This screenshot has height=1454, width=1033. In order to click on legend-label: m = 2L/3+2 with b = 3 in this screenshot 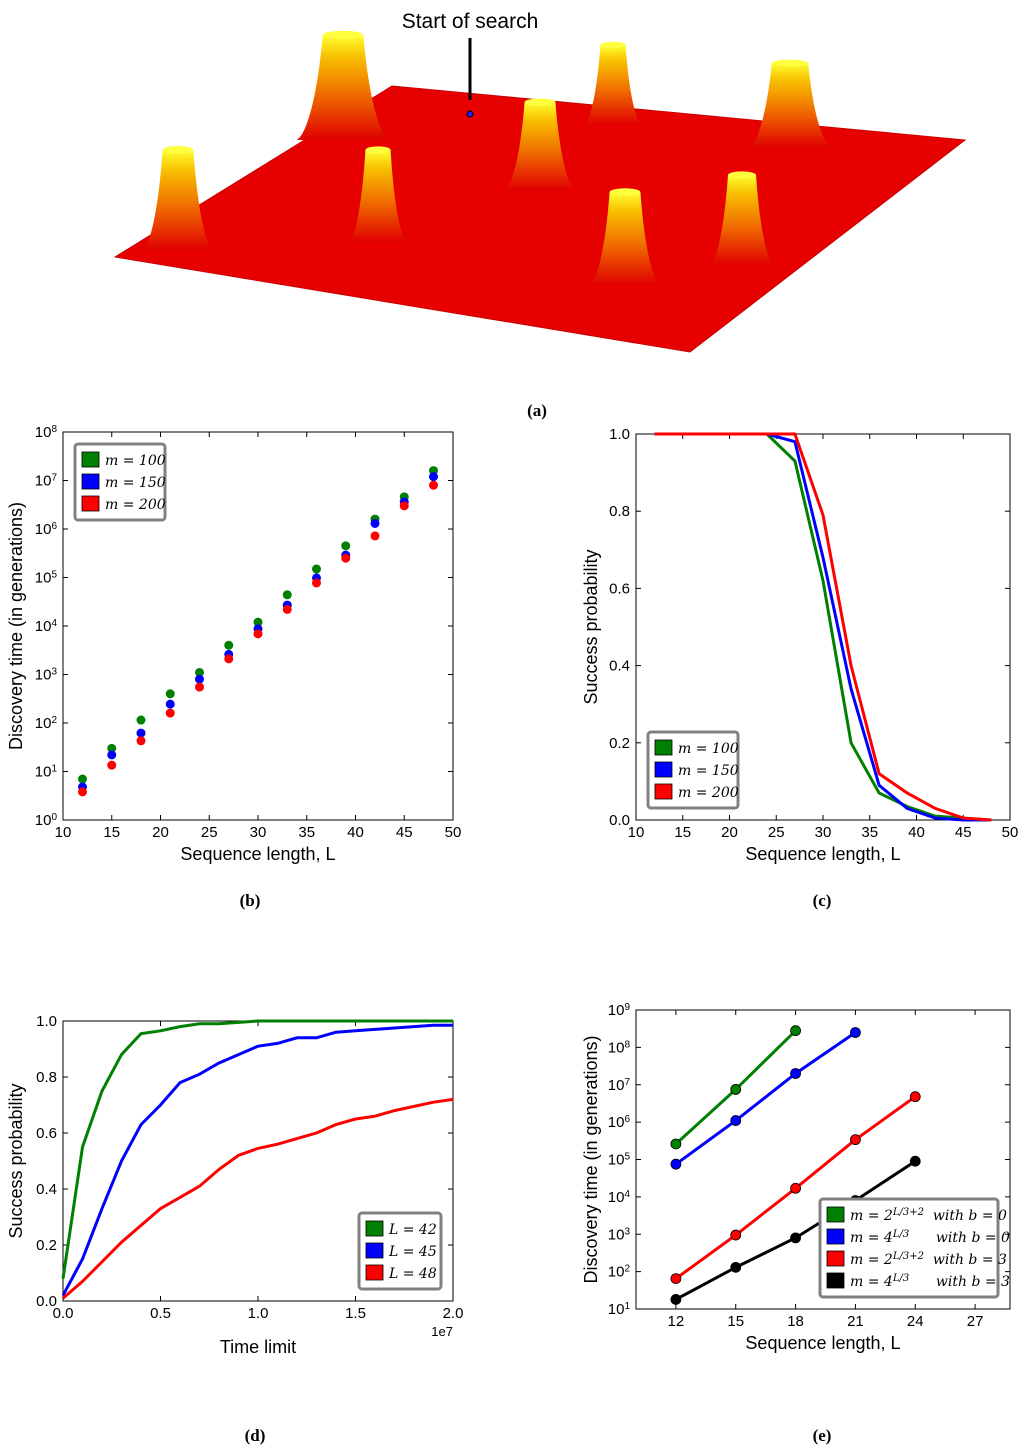, I will do `click(928, 1260)`.